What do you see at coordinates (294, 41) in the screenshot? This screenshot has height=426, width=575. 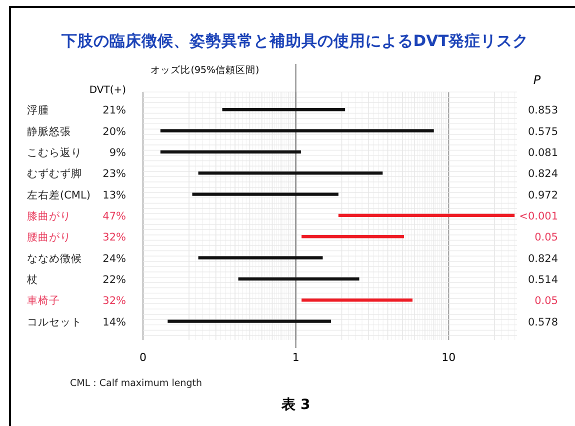 I see `chart-title: 下肢の臨床徴候、姿勢異常と補助具の使用によるDVT発症リスク` at bounding box center [294, 41].